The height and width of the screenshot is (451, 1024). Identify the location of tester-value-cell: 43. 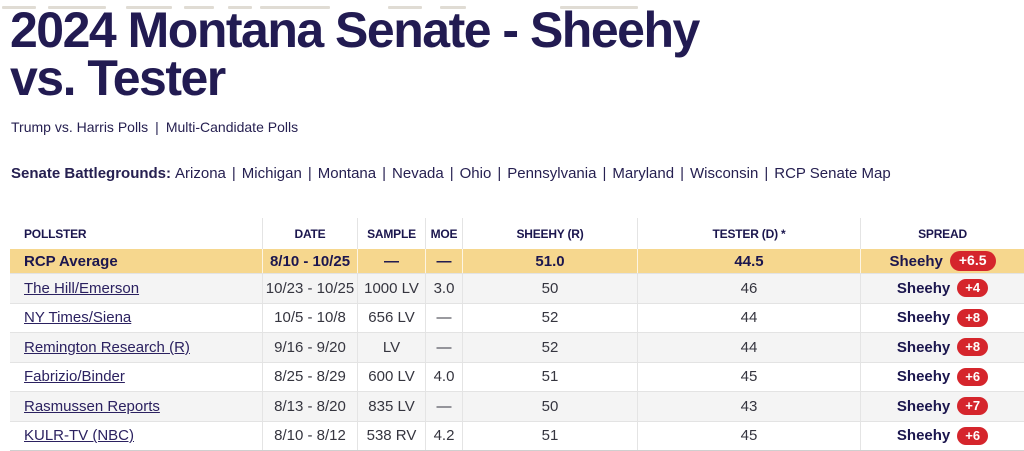
(748, 406).